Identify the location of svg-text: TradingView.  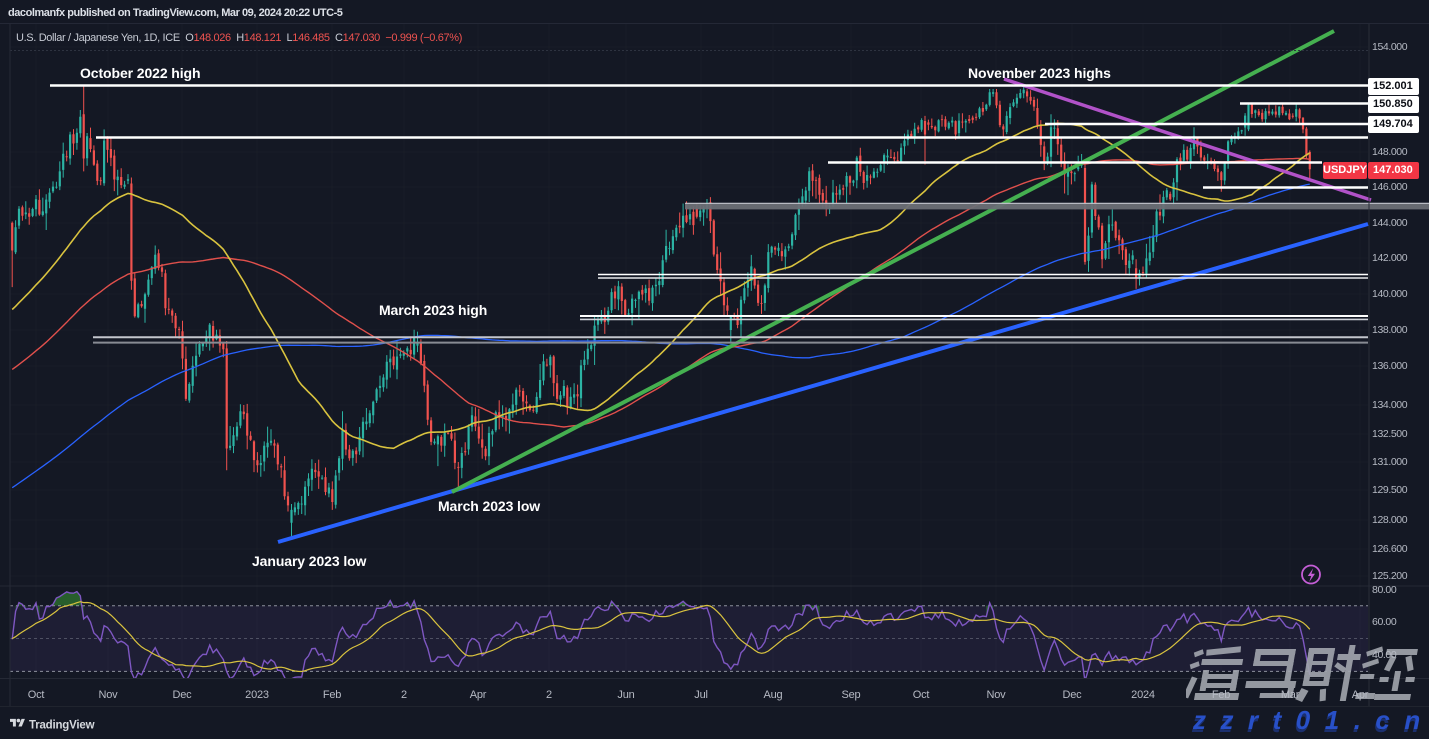
(62, 726).